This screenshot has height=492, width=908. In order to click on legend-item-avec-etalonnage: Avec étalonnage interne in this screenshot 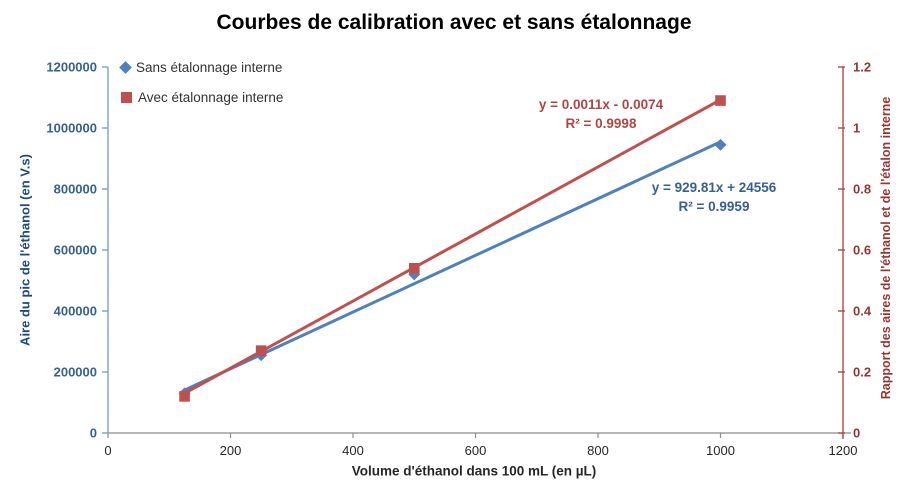, I will do `click(202, 97)`.